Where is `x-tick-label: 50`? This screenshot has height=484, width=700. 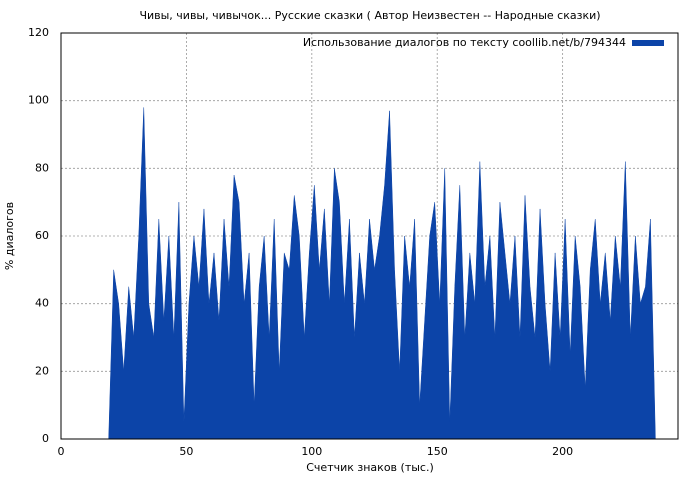 x-tick-label: 50 is located at coordinates (186, 451).